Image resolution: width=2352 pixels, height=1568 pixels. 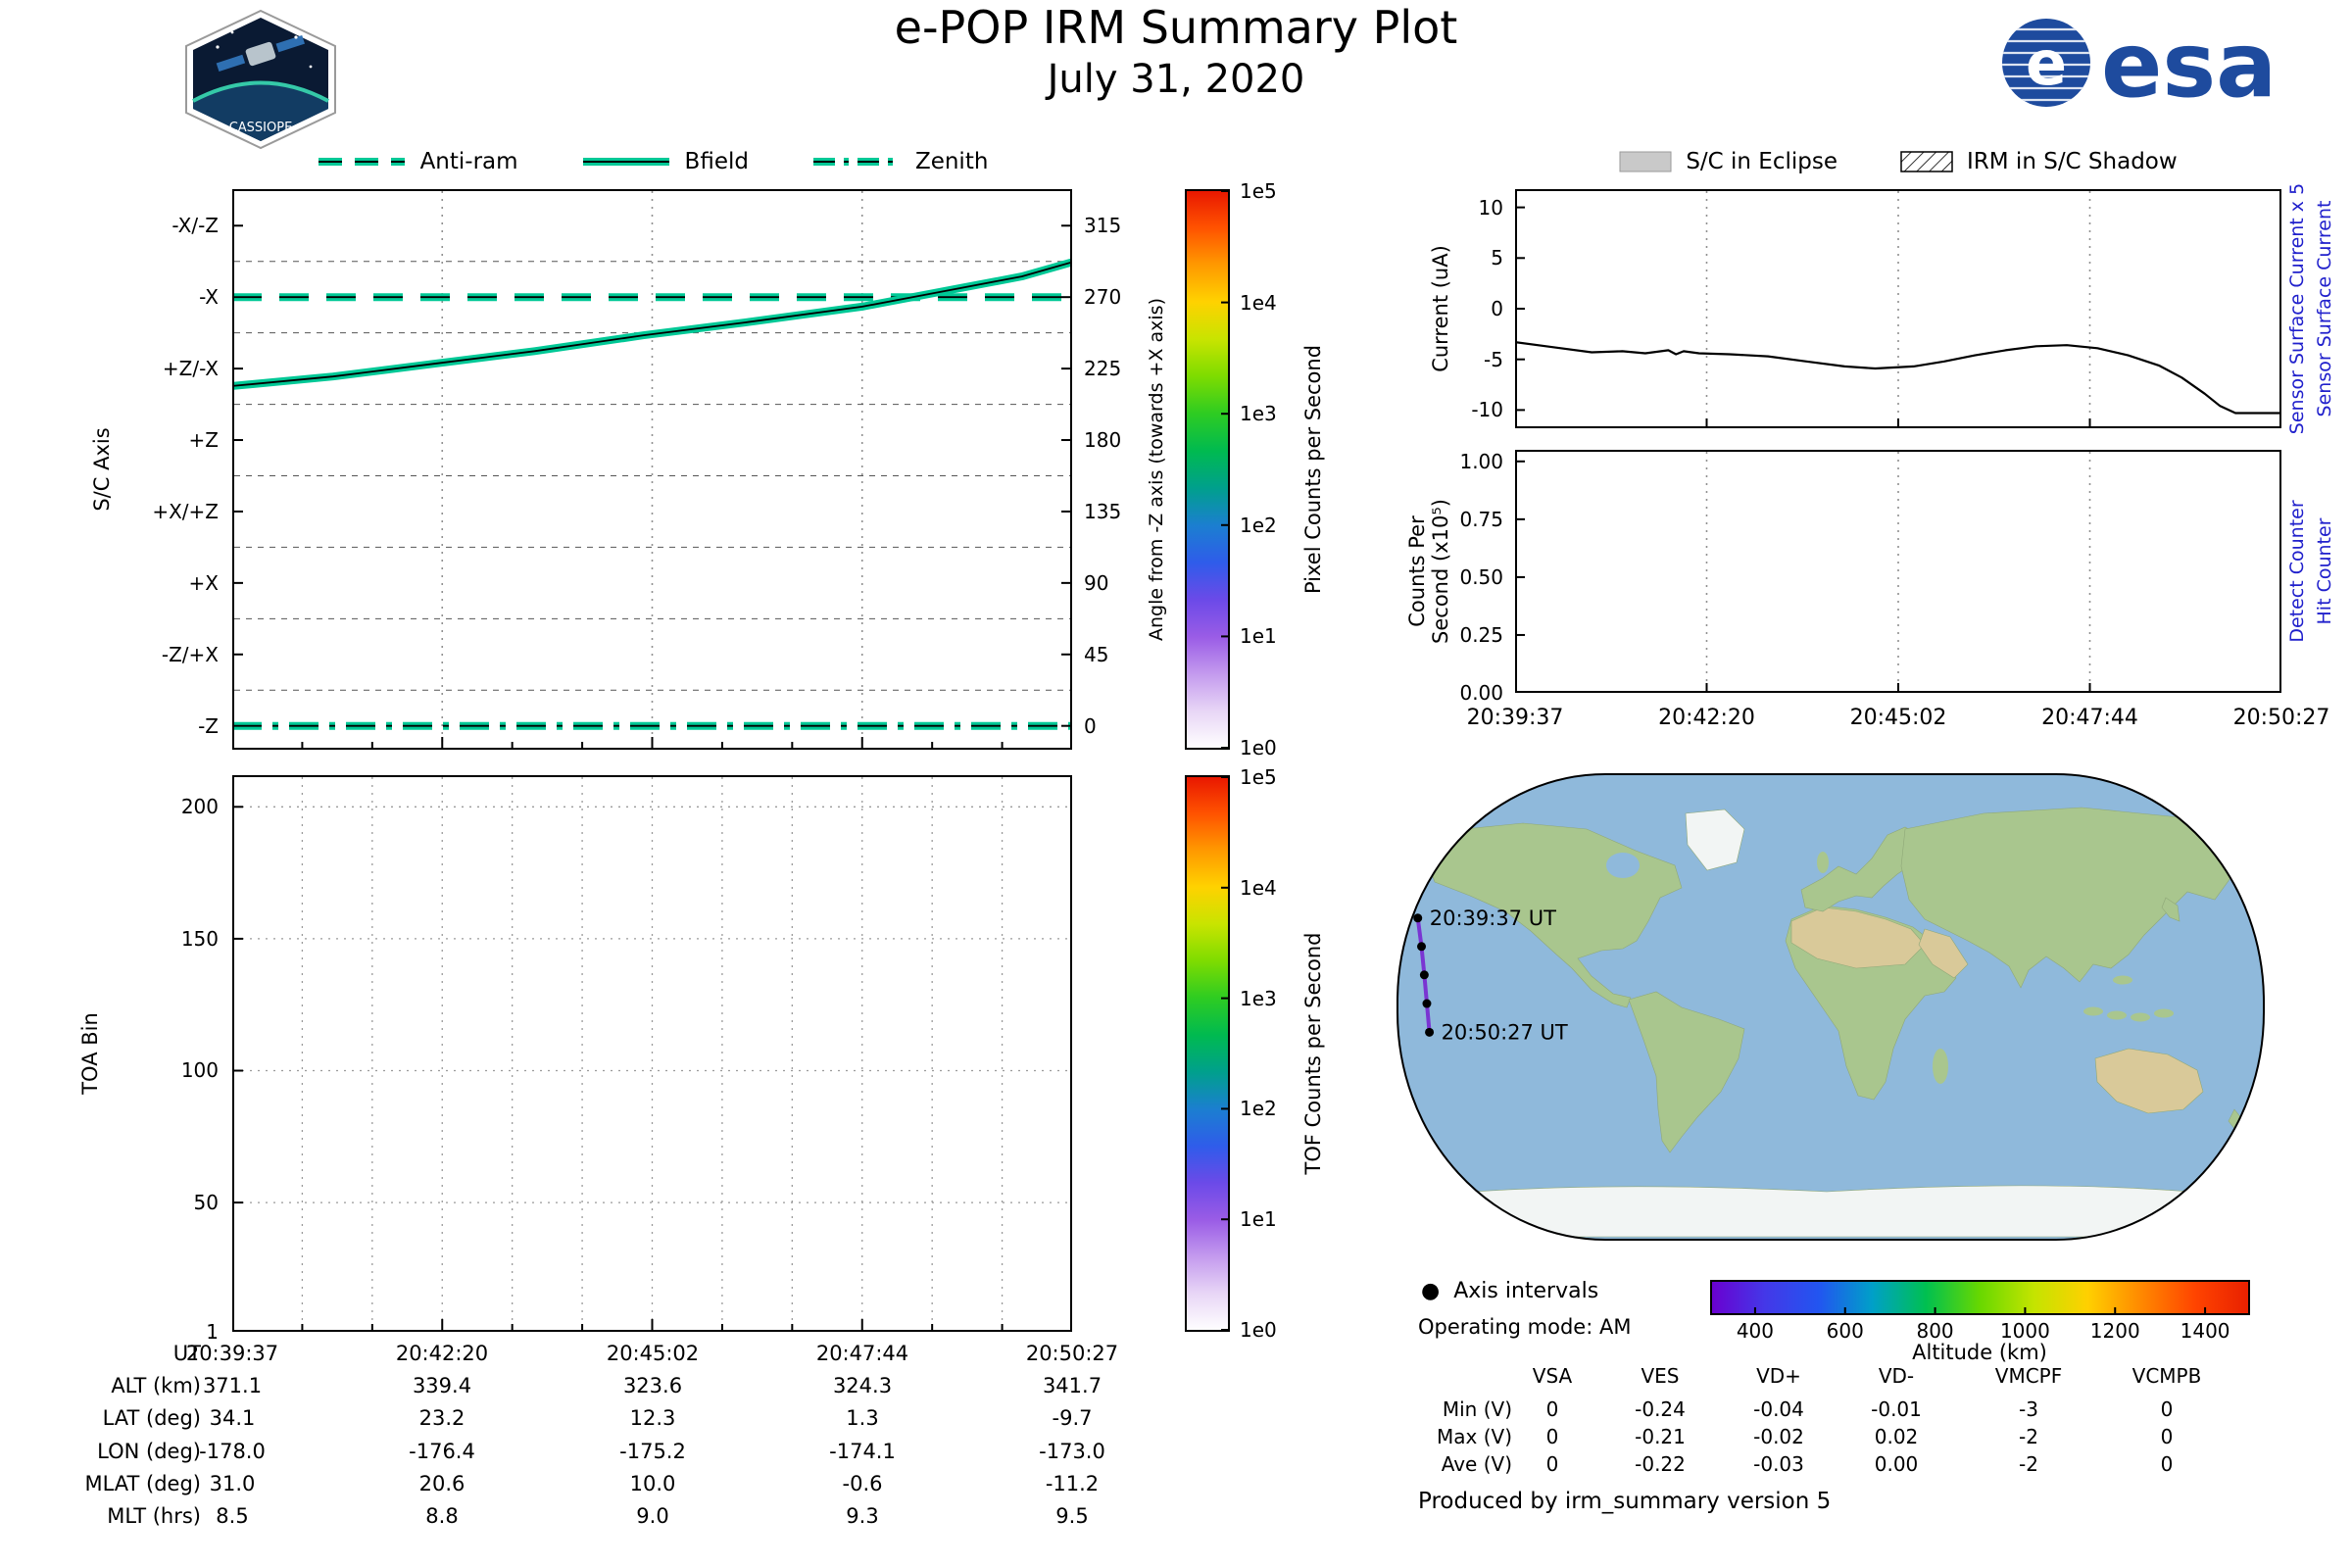 I want to click on voltage-value: -0.21, so click(x=1660, y=1436).